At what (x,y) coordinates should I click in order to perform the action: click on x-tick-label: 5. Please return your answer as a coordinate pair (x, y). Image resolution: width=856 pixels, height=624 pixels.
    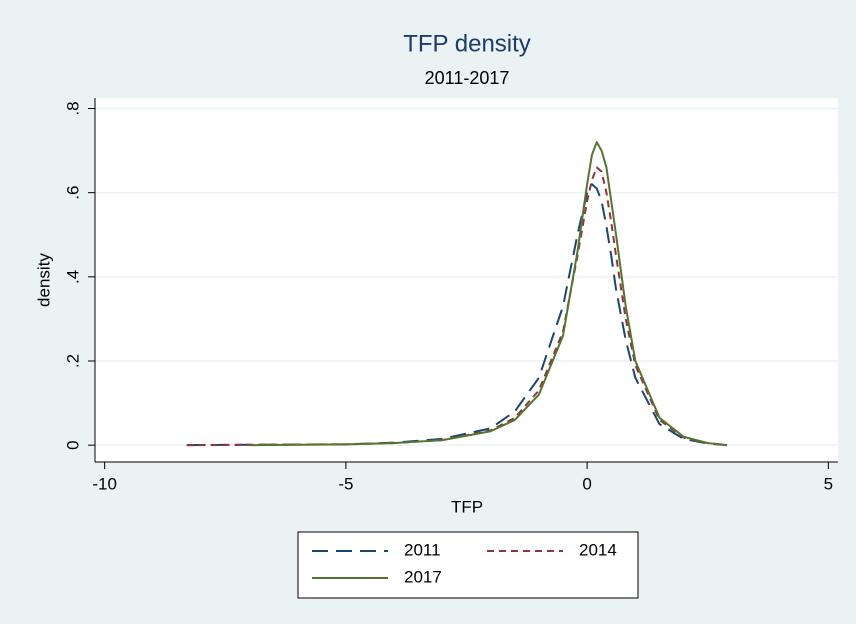
    Looking at the image, I should click on (828, 483).